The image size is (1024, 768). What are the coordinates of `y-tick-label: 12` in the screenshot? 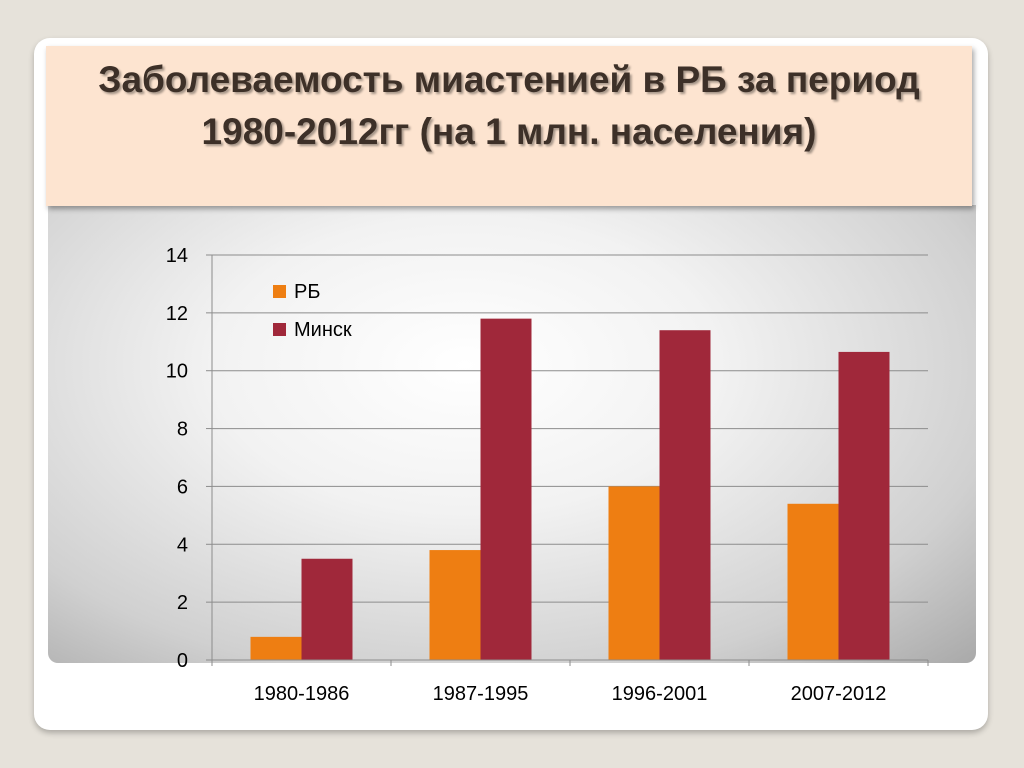 It's located at (177, 314).